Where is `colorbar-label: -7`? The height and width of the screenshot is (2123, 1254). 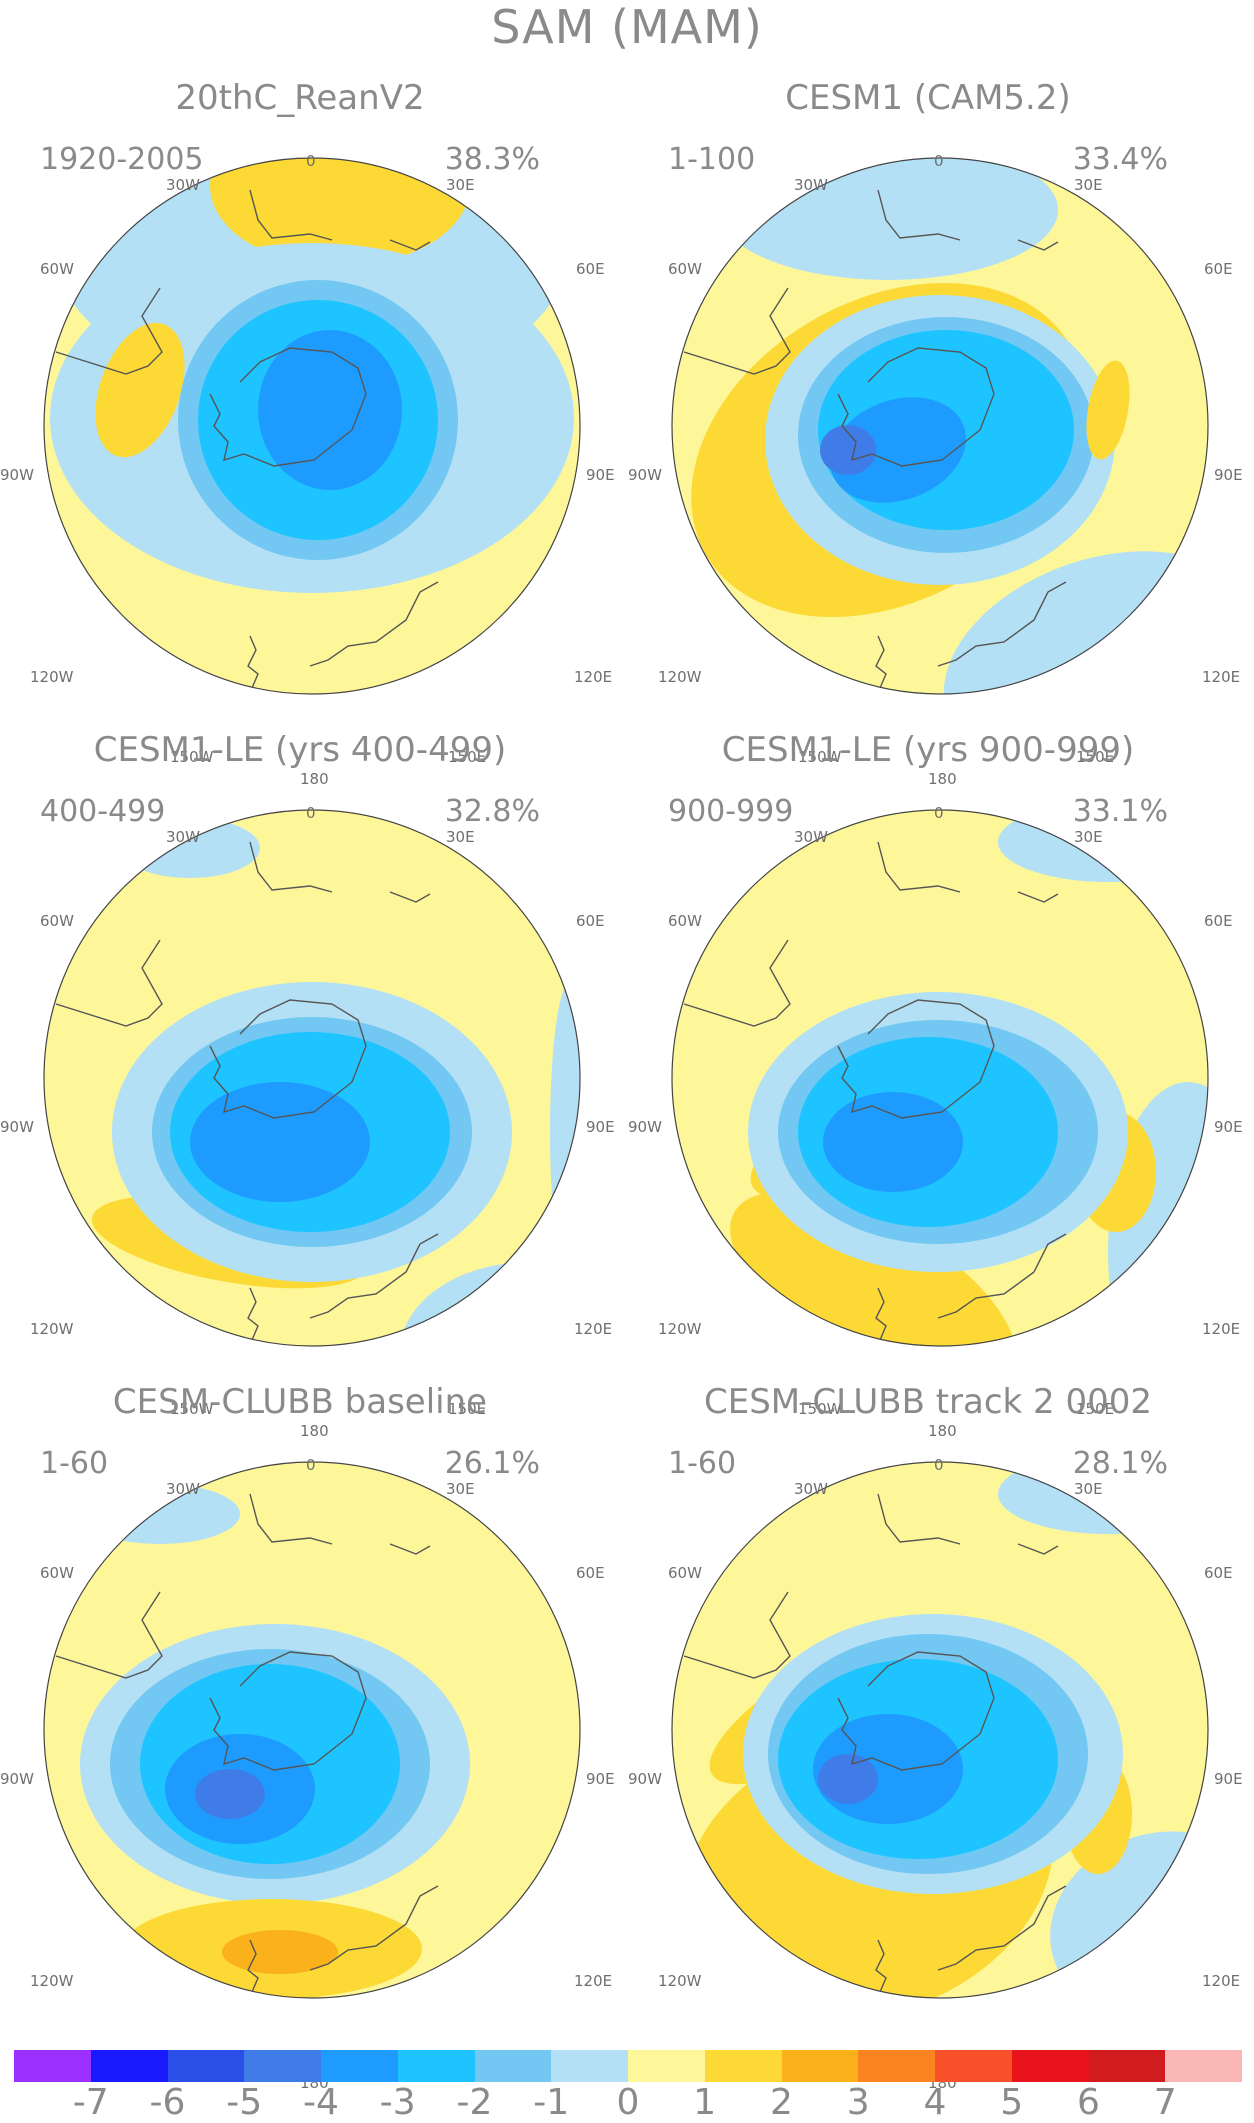
colorbar-label: -7 is located at coordinates (90, 2102).